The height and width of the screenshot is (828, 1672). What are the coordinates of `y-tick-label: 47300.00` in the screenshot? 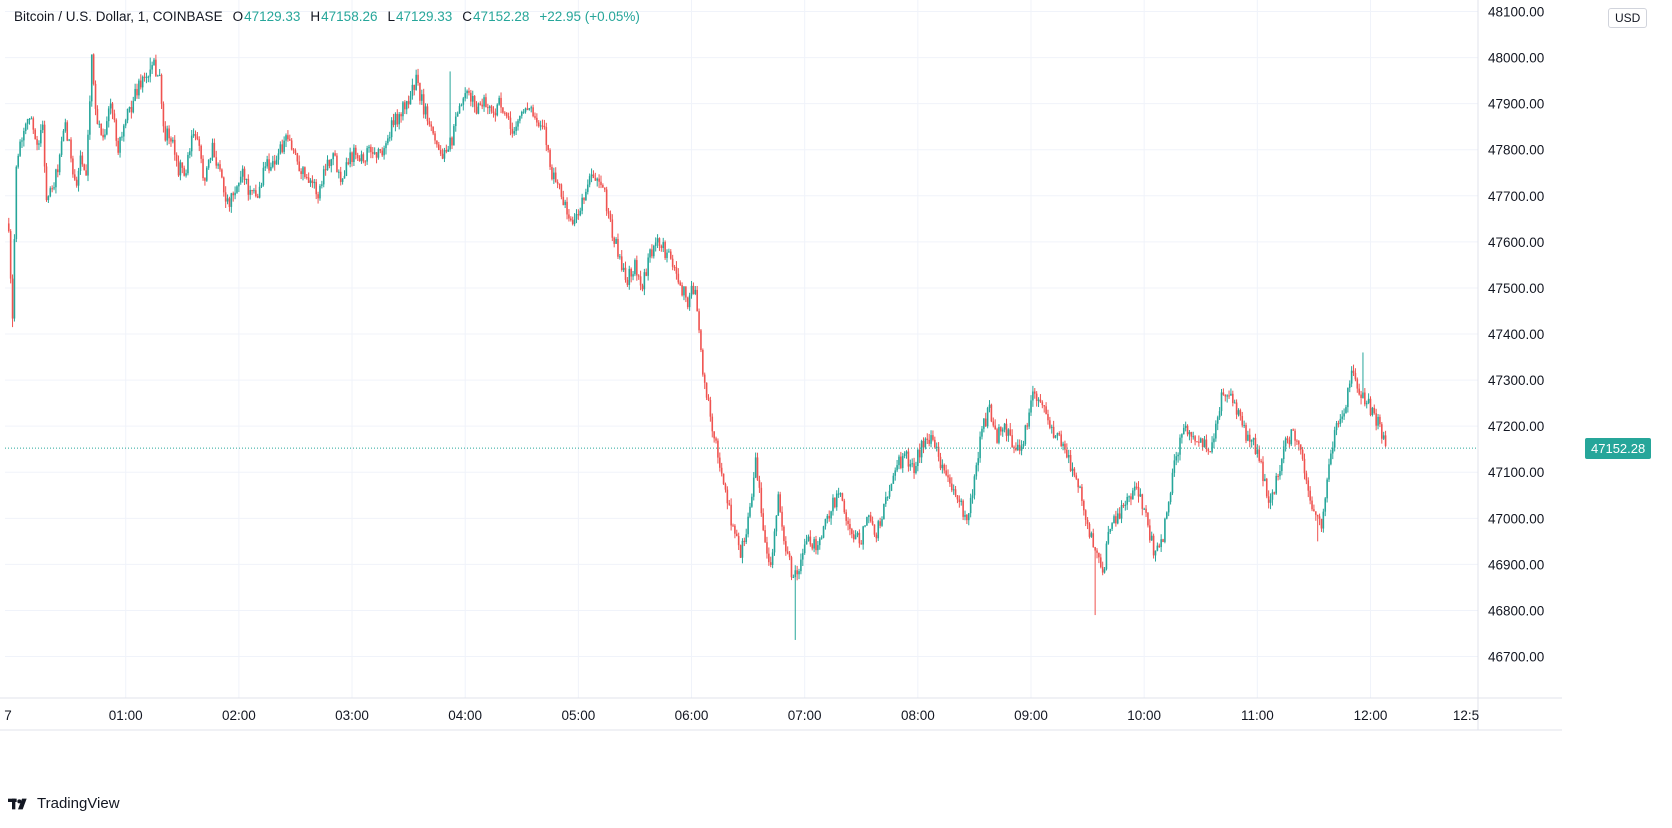 It's located at (1516, 380).